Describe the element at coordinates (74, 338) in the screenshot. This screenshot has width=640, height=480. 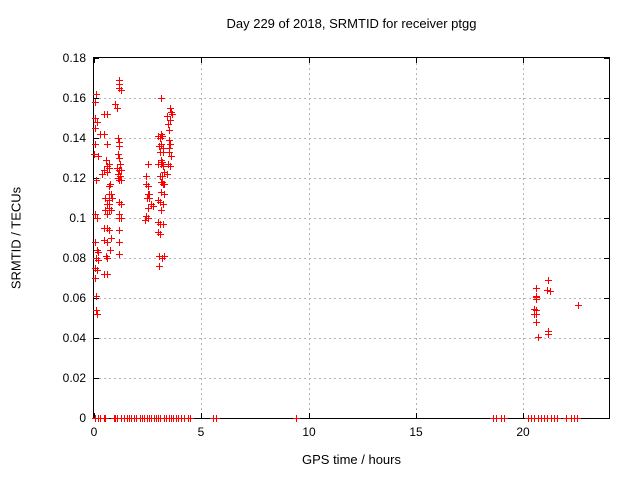
I see `y-tick-label: 0.04` at that location.